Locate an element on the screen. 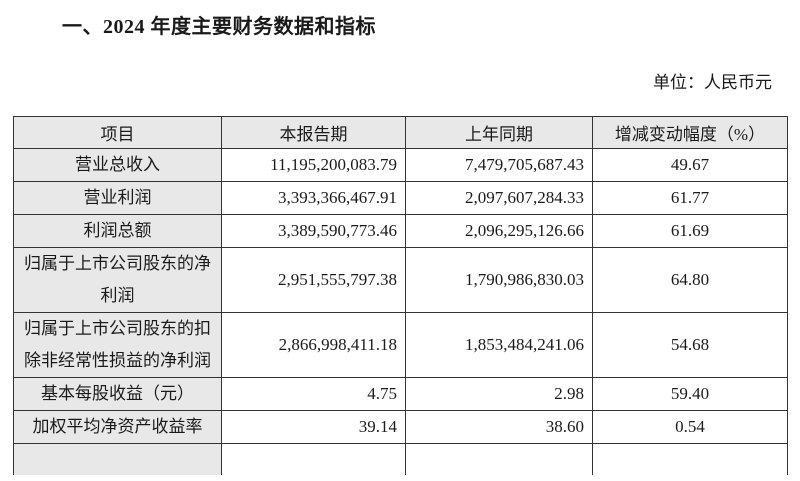 This screenshot has height=481, width=800. row-change-value: 61.69 is located at coordinates (690, 231).